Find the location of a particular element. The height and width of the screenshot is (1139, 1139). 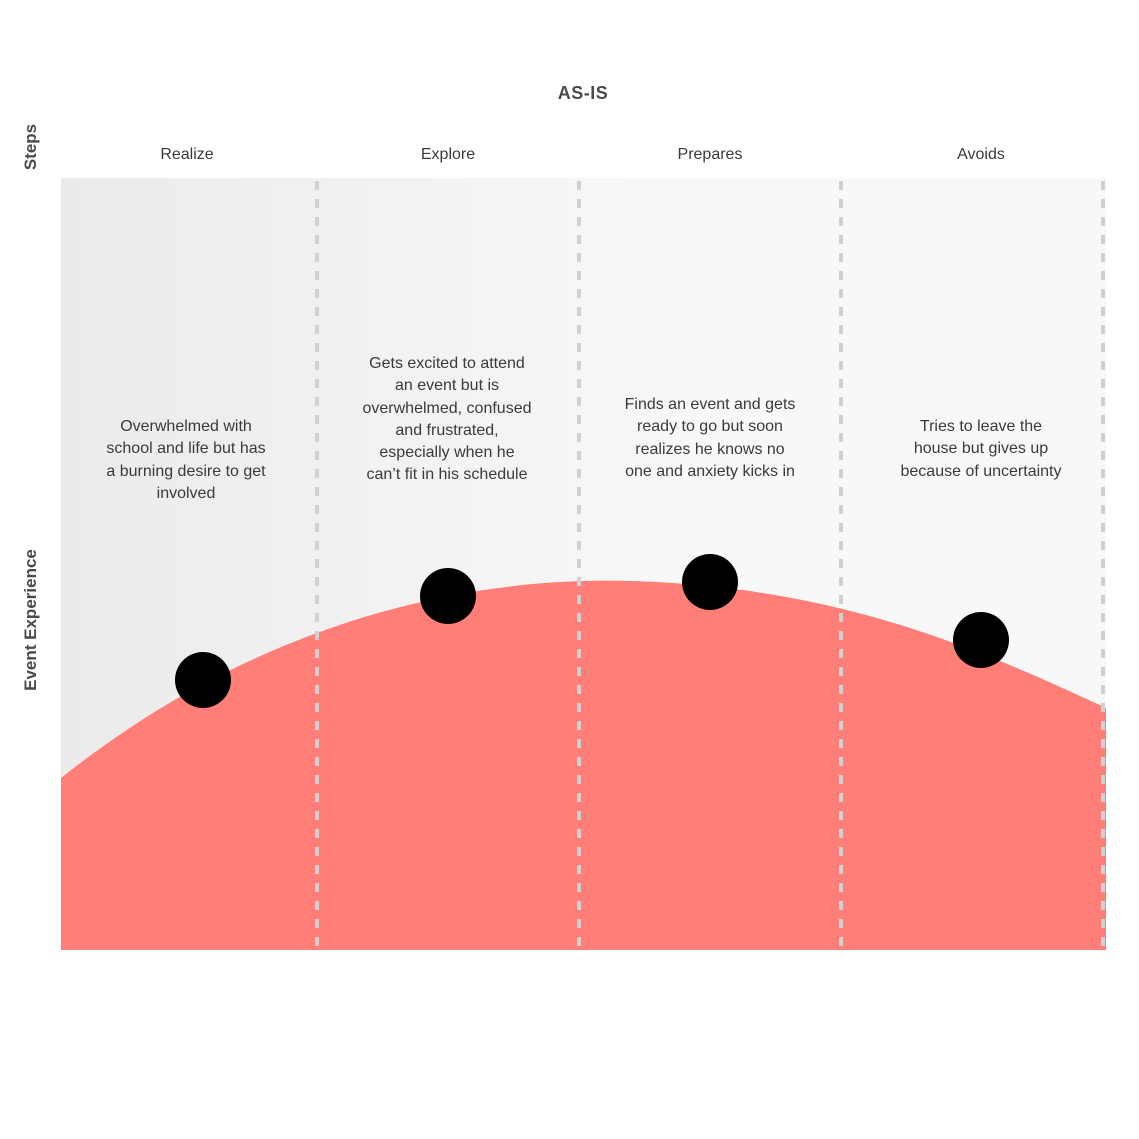

step-label-prepares: Prepares is located at coordinates (710, 154).